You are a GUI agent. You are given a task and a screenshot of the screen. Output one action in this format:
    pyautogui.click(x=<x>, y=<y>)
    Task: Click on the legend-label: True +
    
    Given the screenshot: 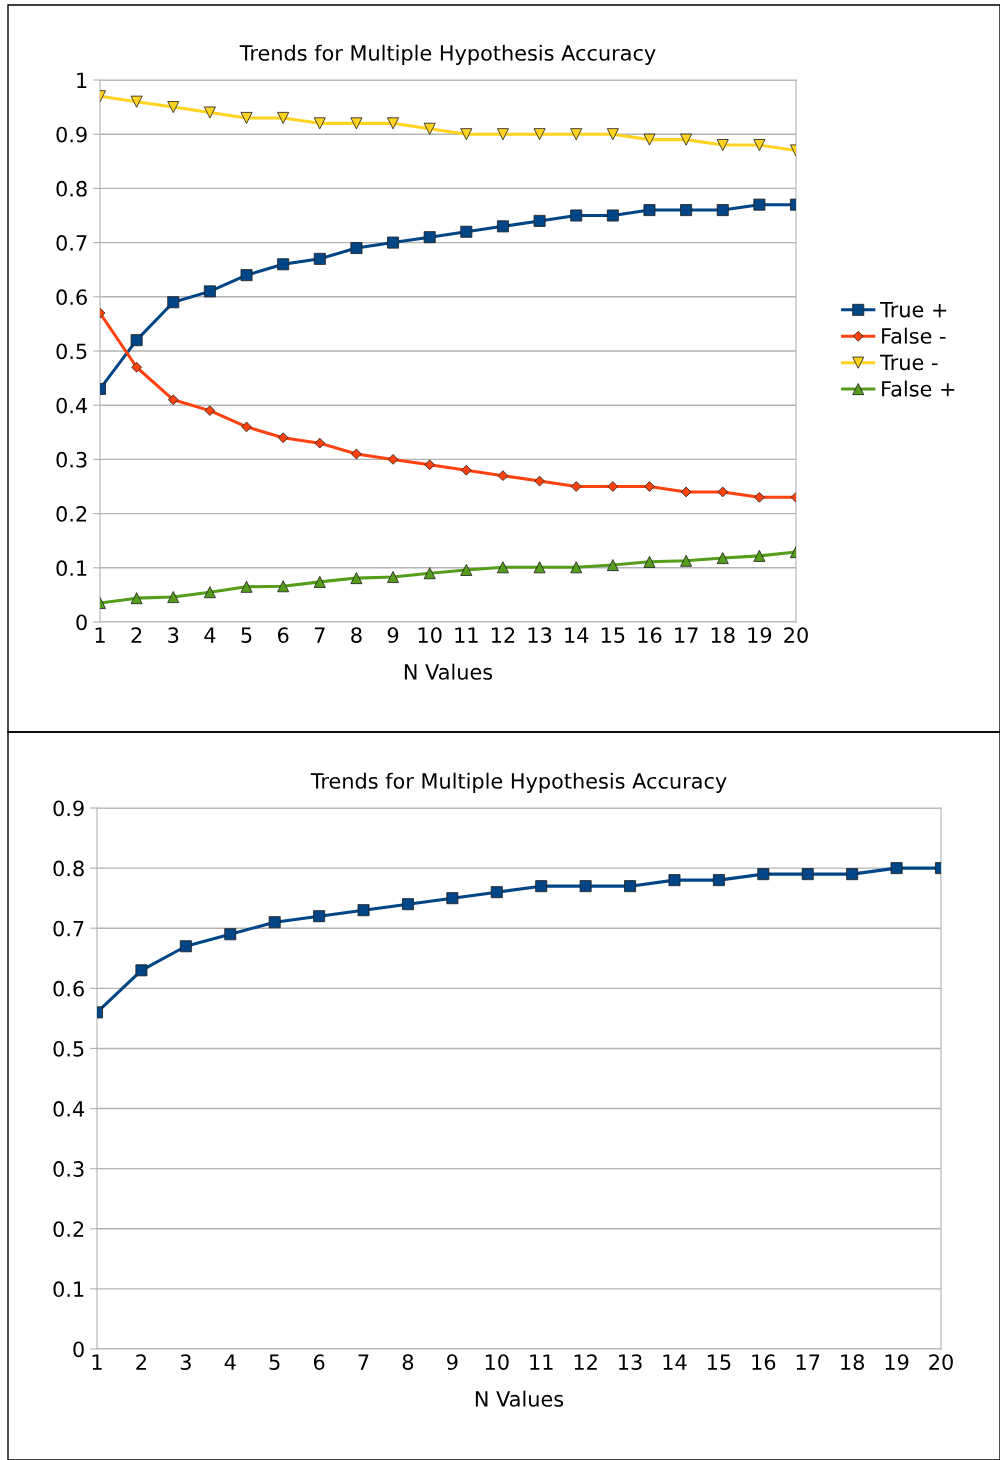 What is the action you would take?
    pyautogui.click(x=913, y=309)
    